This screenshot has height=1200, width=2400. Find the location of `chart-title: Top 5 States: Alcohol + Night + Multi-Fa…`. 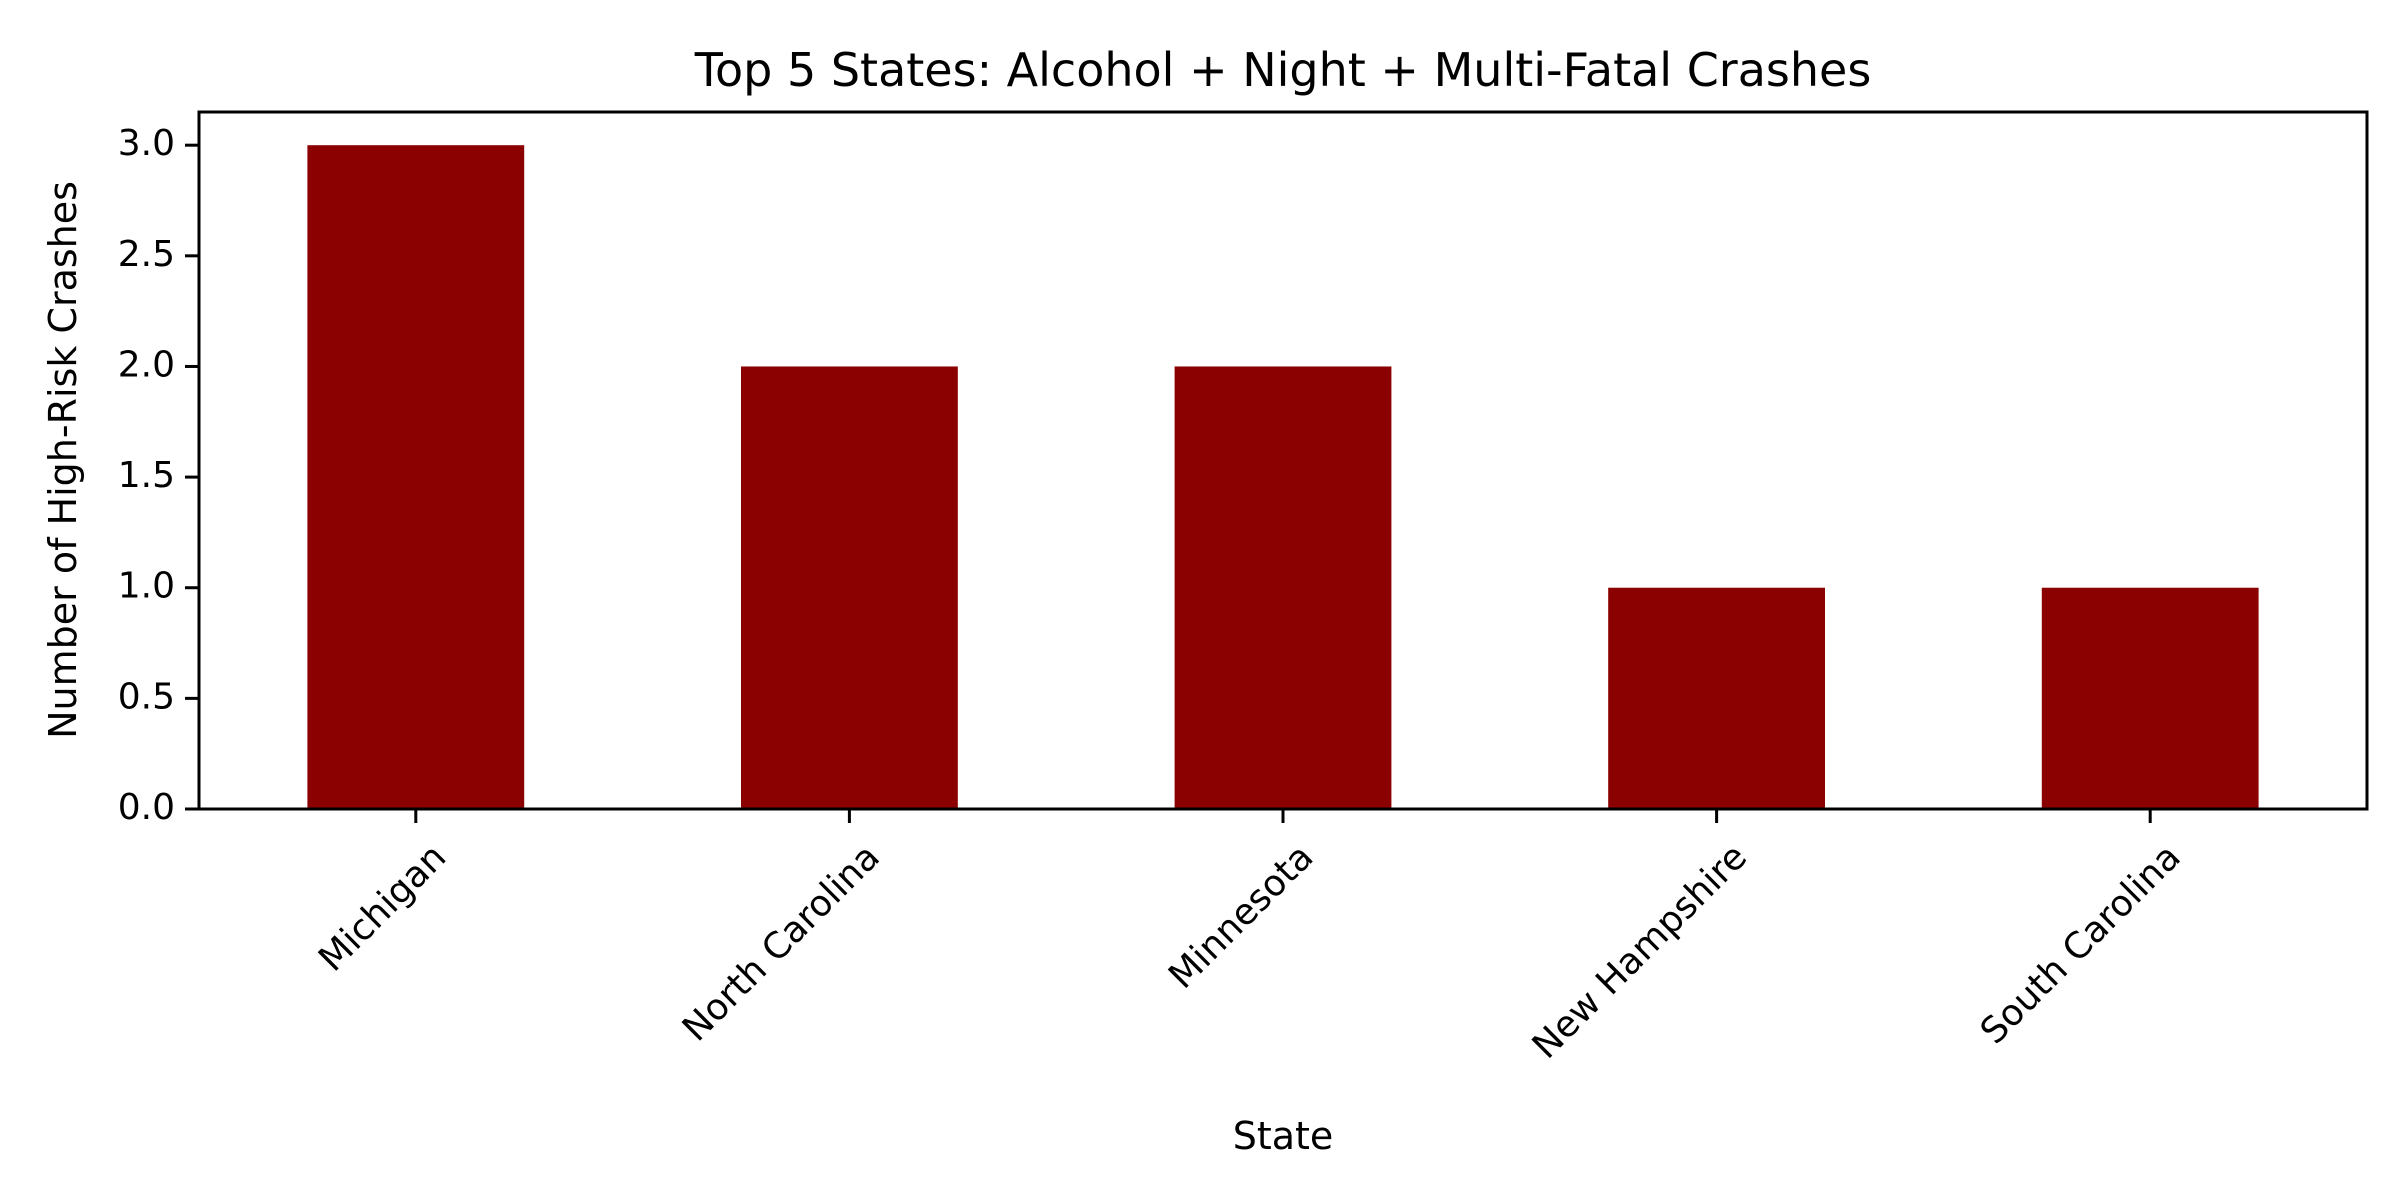

chart-title: Top 5 States: Alcohol + Night + Multi-Fa… is located at coordinates (1283, 70).